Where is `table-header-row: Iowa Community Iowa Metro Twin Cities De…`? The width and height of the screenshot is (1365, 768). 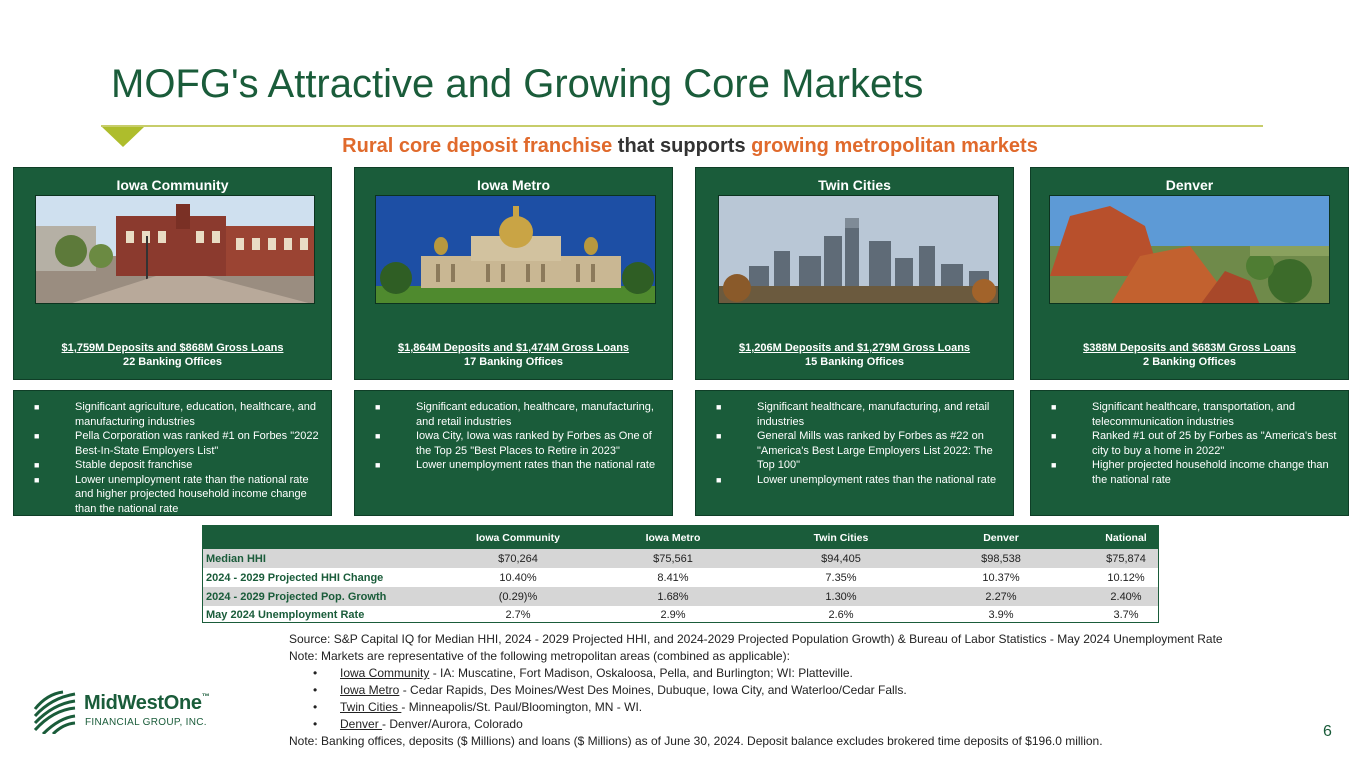
table-header-row: Iowa Community Iowa Metro Twin Cities De… is located at coordinates (680, 537).